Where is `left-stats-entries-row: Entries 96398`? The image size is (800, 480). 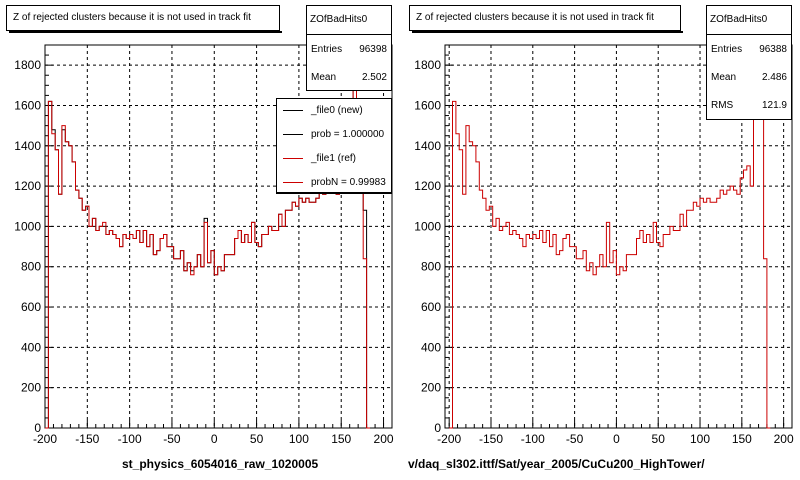
left-stats-entries-row: Entries 96398 is located at coordinates (349, 49).